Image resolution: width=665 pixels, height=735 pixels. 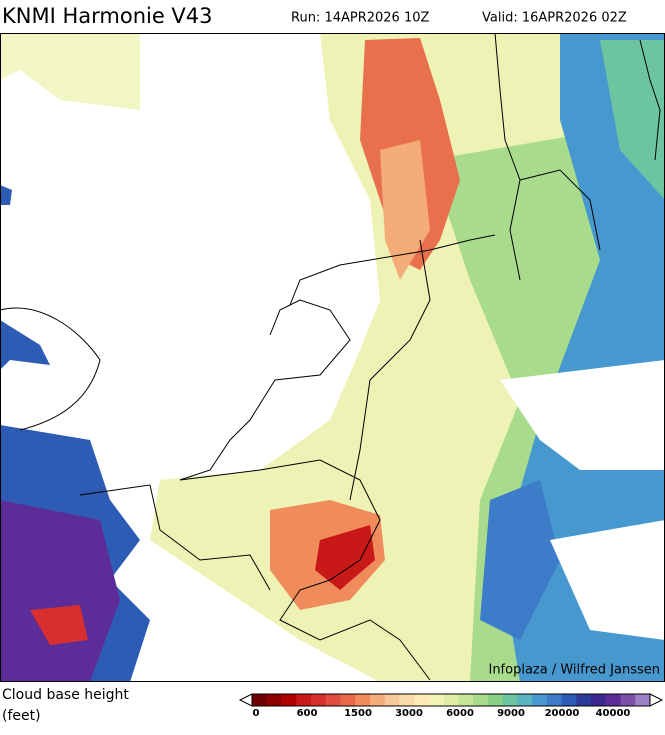 I want to click on colorbar-tick-label: 6000, so click(x=460, y=713).